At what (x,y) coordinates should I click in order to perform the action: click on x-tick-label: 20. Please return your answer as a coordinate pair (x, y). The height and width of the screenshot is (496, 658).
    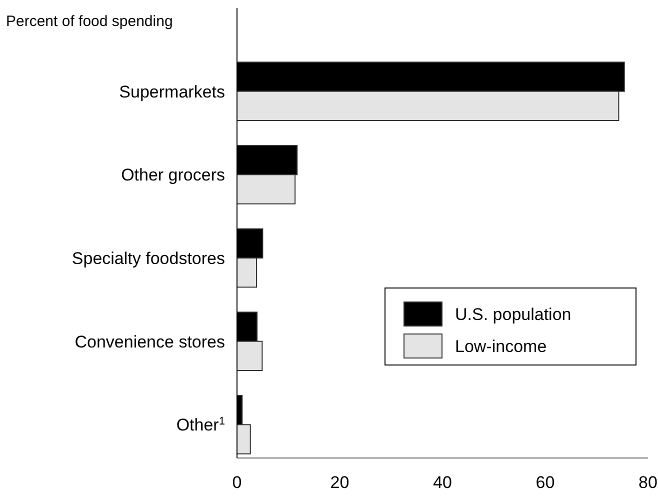
    Looking at the image, I should click on (340, 482).